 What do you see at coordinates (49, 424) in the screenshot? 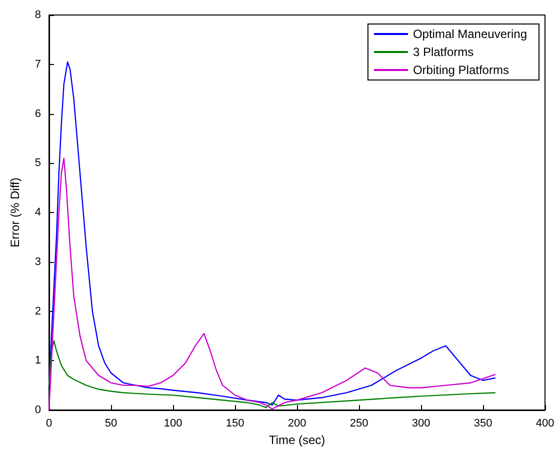
I see `x-tick-label: 0` at bounding box center [49, 424].